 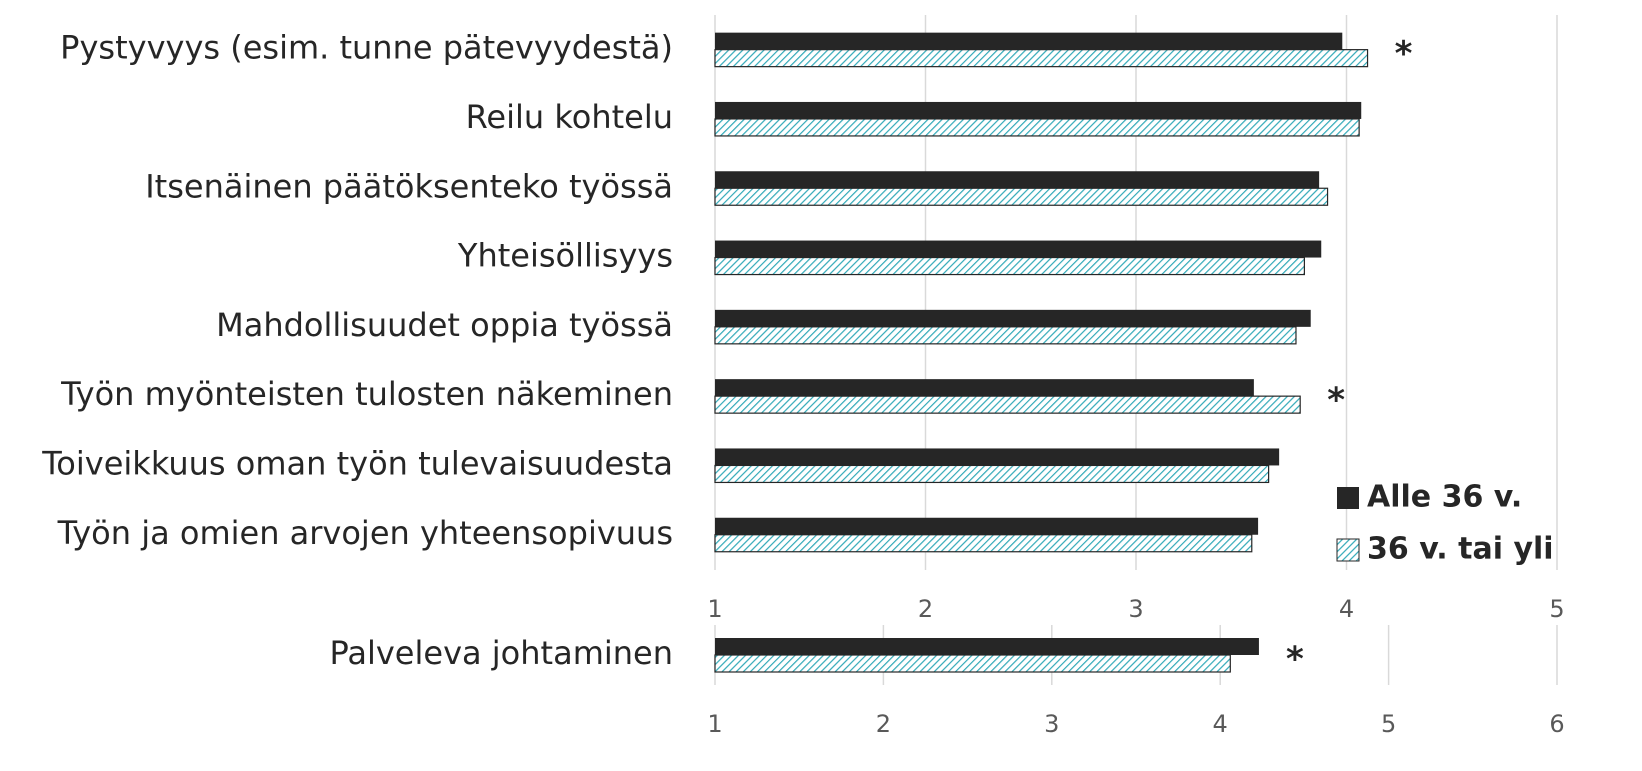 What do you see at coordinates (365, 533) in the screenshot?
I see `category-label: Työn ja omien arvojen yhteensopivuus` at bounding box center [365, 533].